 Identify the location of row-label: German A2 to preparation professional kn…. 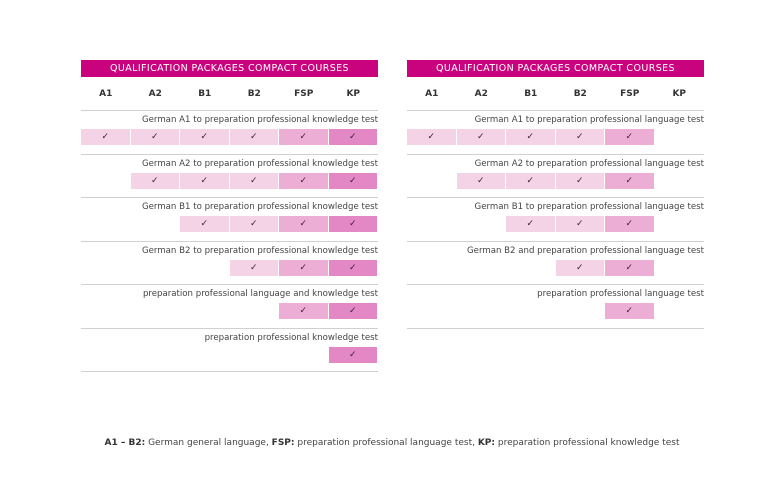
(259, 163).